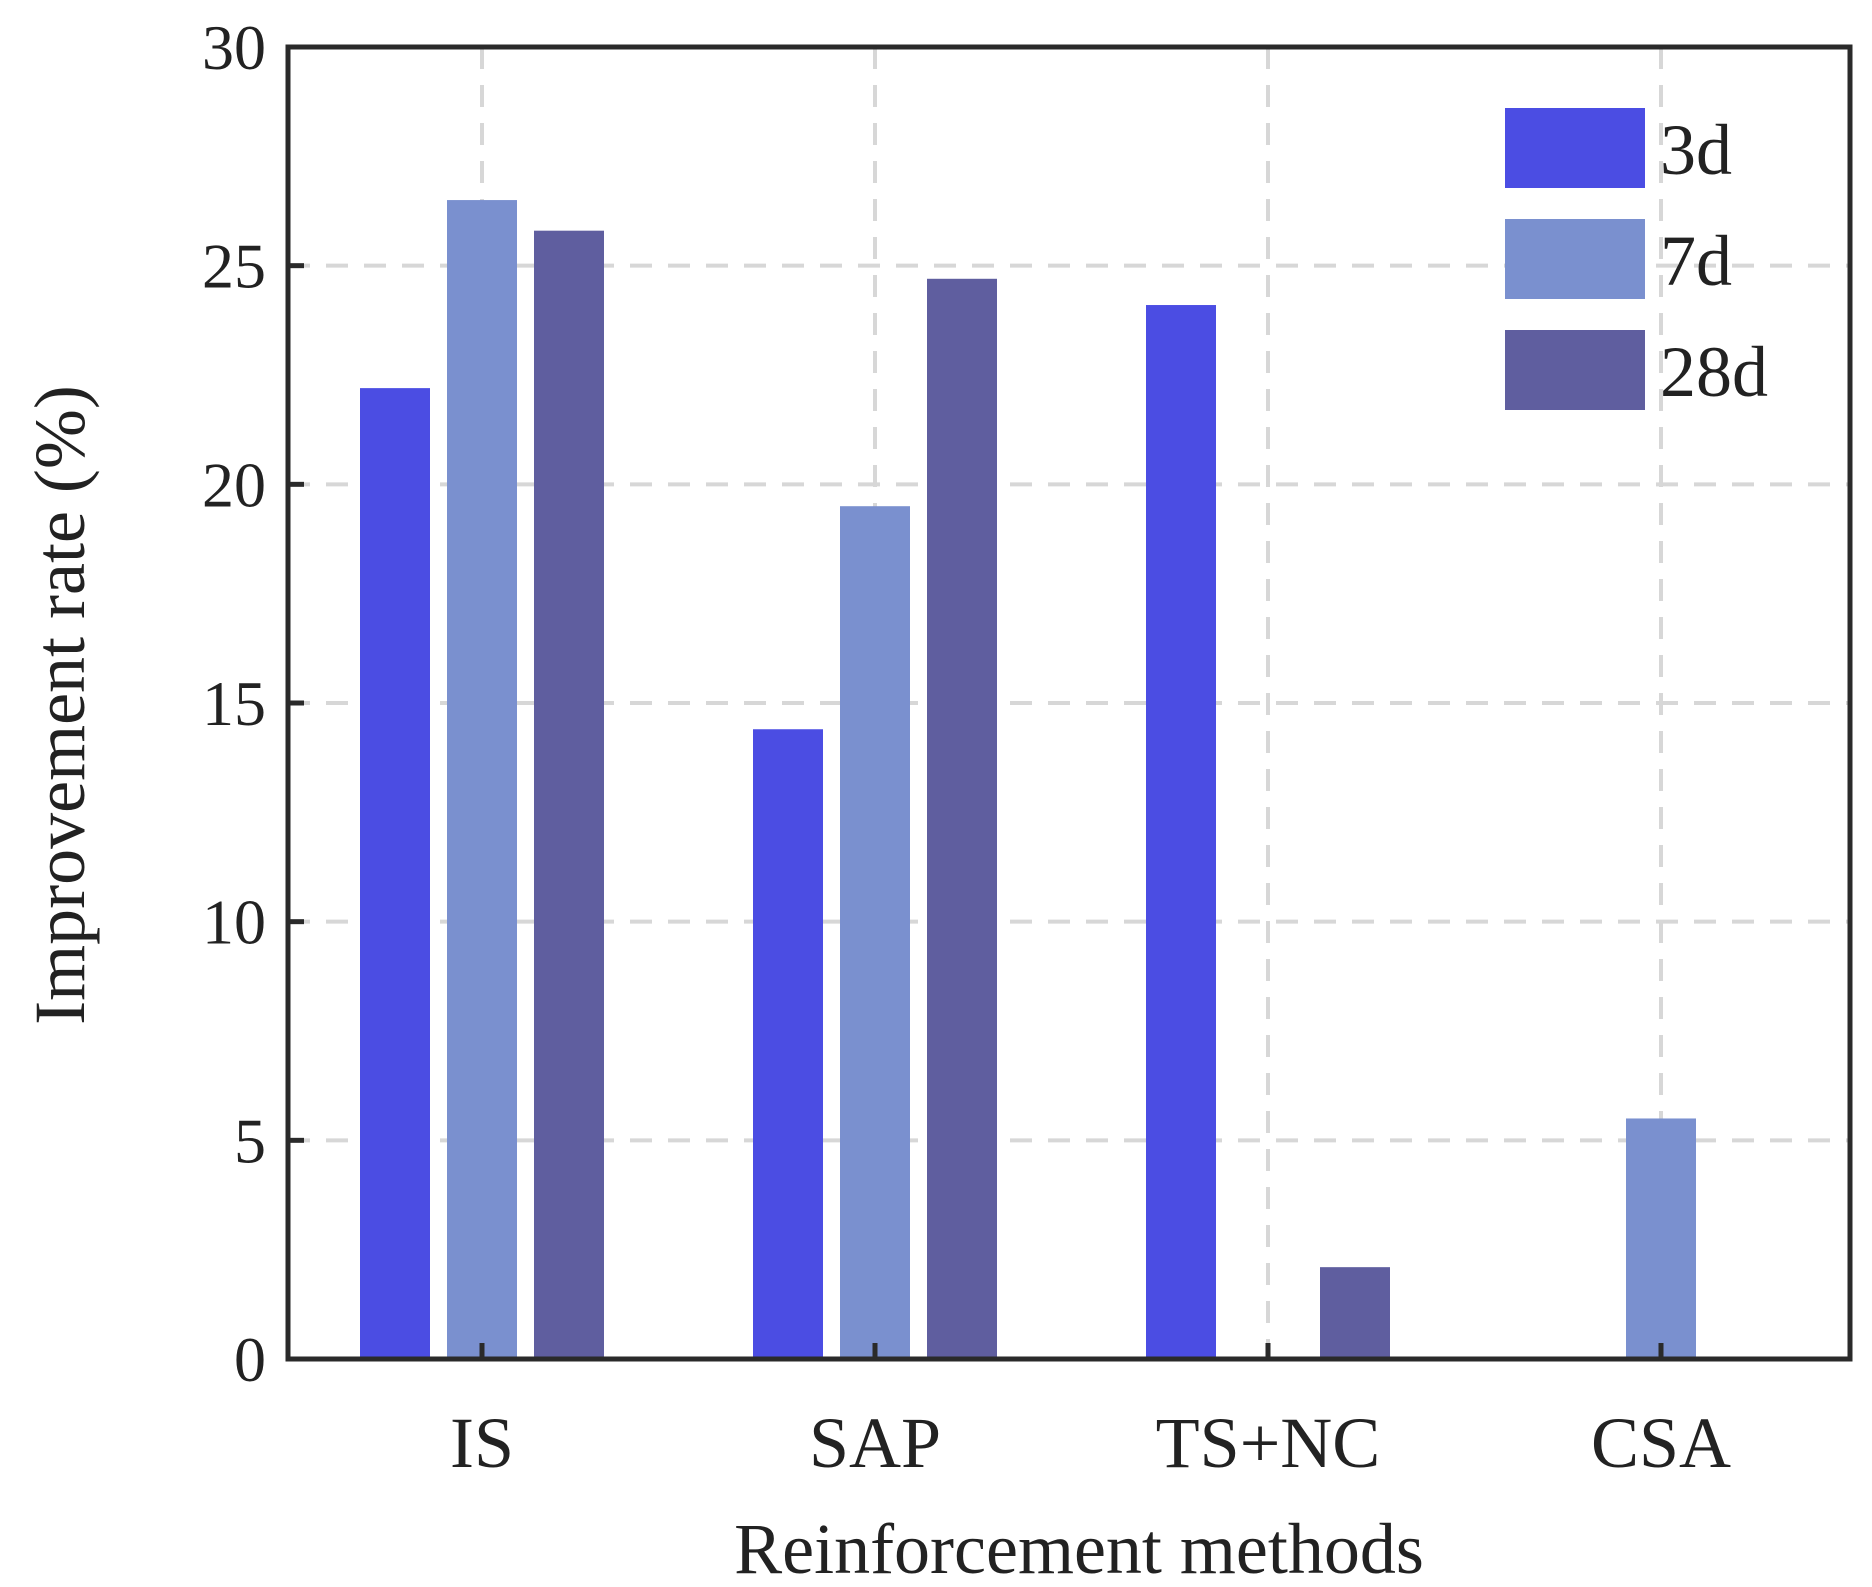 This screenshot has width=1872, height=1587. Describe the element at coordinates (234, 922) in the screenshot. I see `y-tick-label: 10` at that location.